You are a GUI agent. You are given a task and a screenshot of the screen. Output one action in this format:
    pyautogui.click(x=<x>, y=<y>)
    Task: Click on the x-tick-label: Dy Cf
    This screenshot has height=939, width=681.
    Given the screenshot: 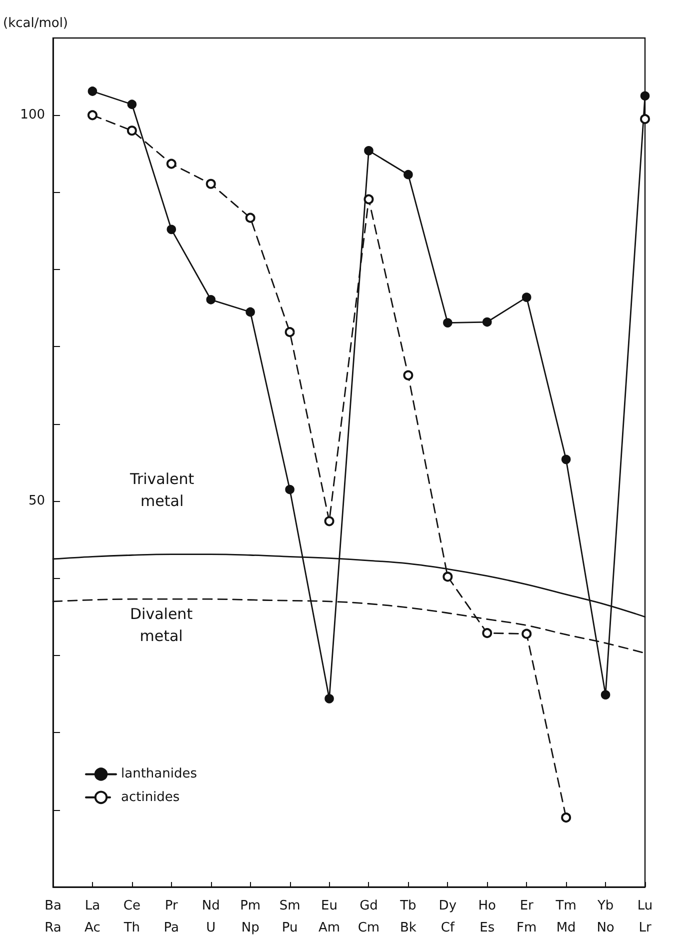 What is the action you would take?
    pyautogui.click(x=447, y=917)
    